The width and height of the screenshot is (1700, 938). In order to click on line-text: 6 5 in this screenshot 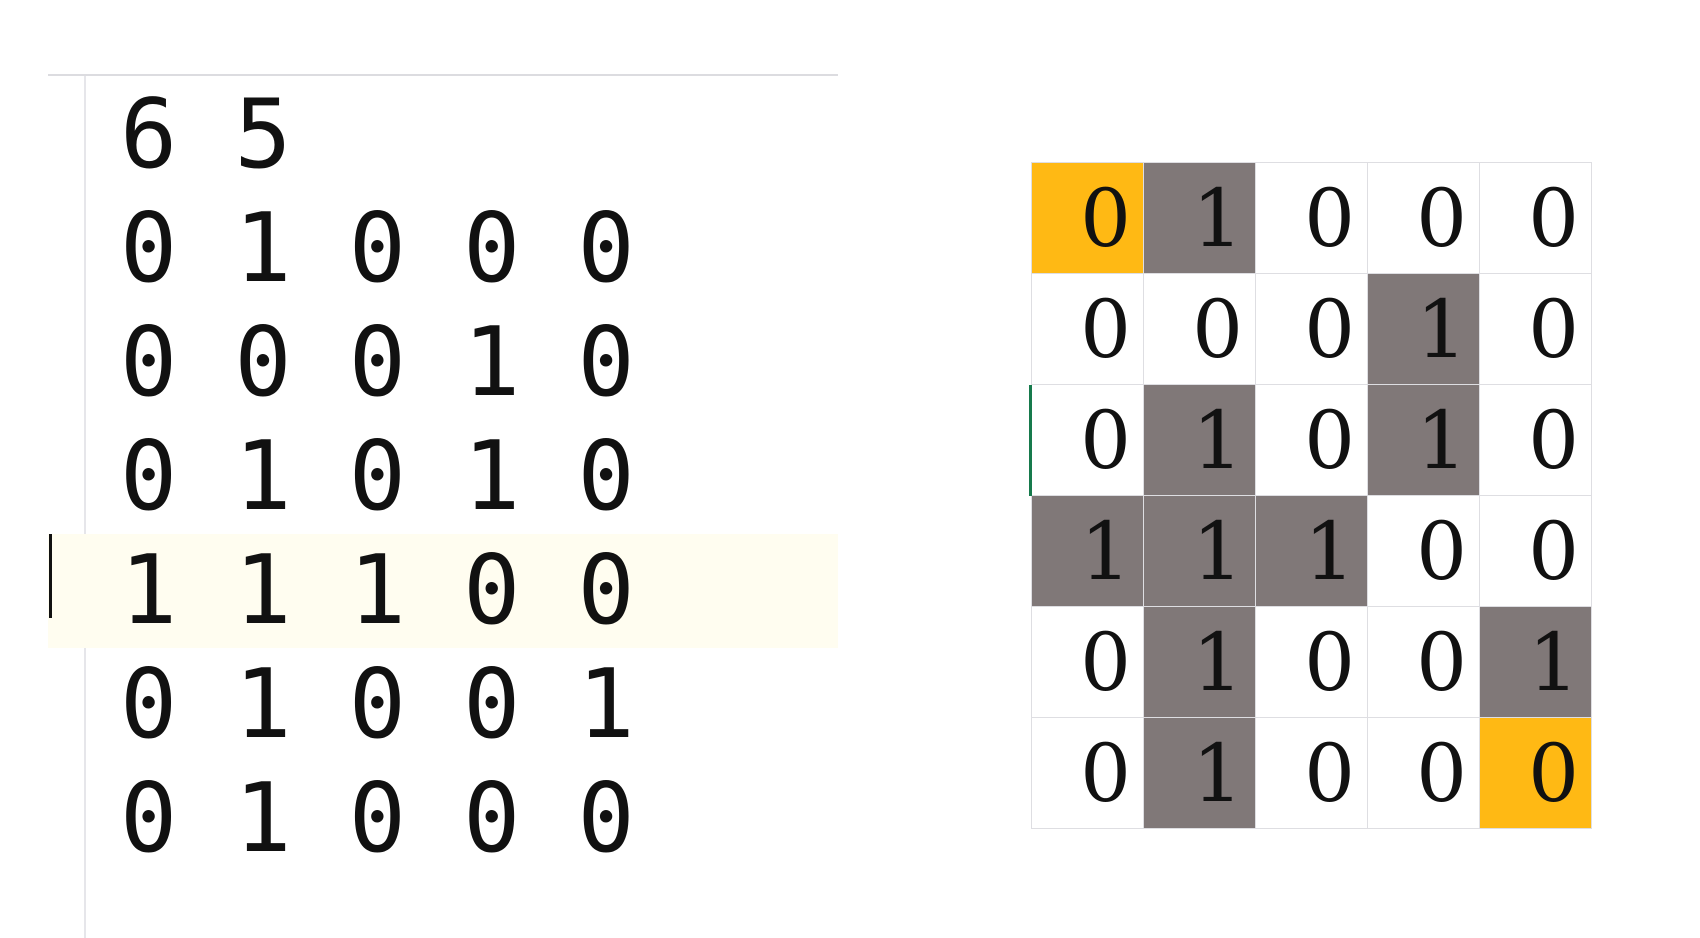, I will do `click(206, 135)`.